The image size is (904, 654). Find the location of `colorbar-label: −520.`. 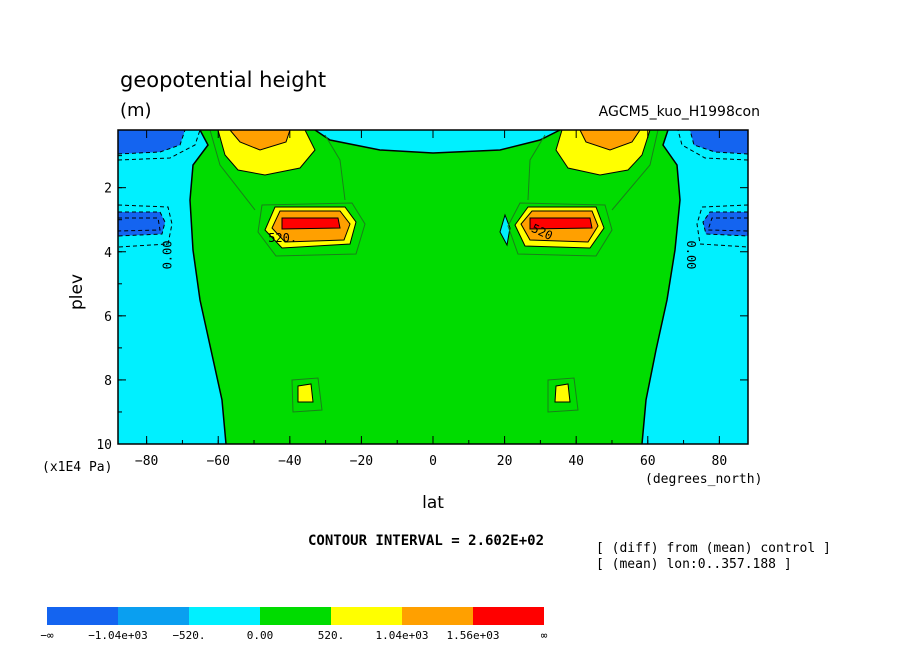

colorbar-label: −520. is located at coordinates (188, 635).